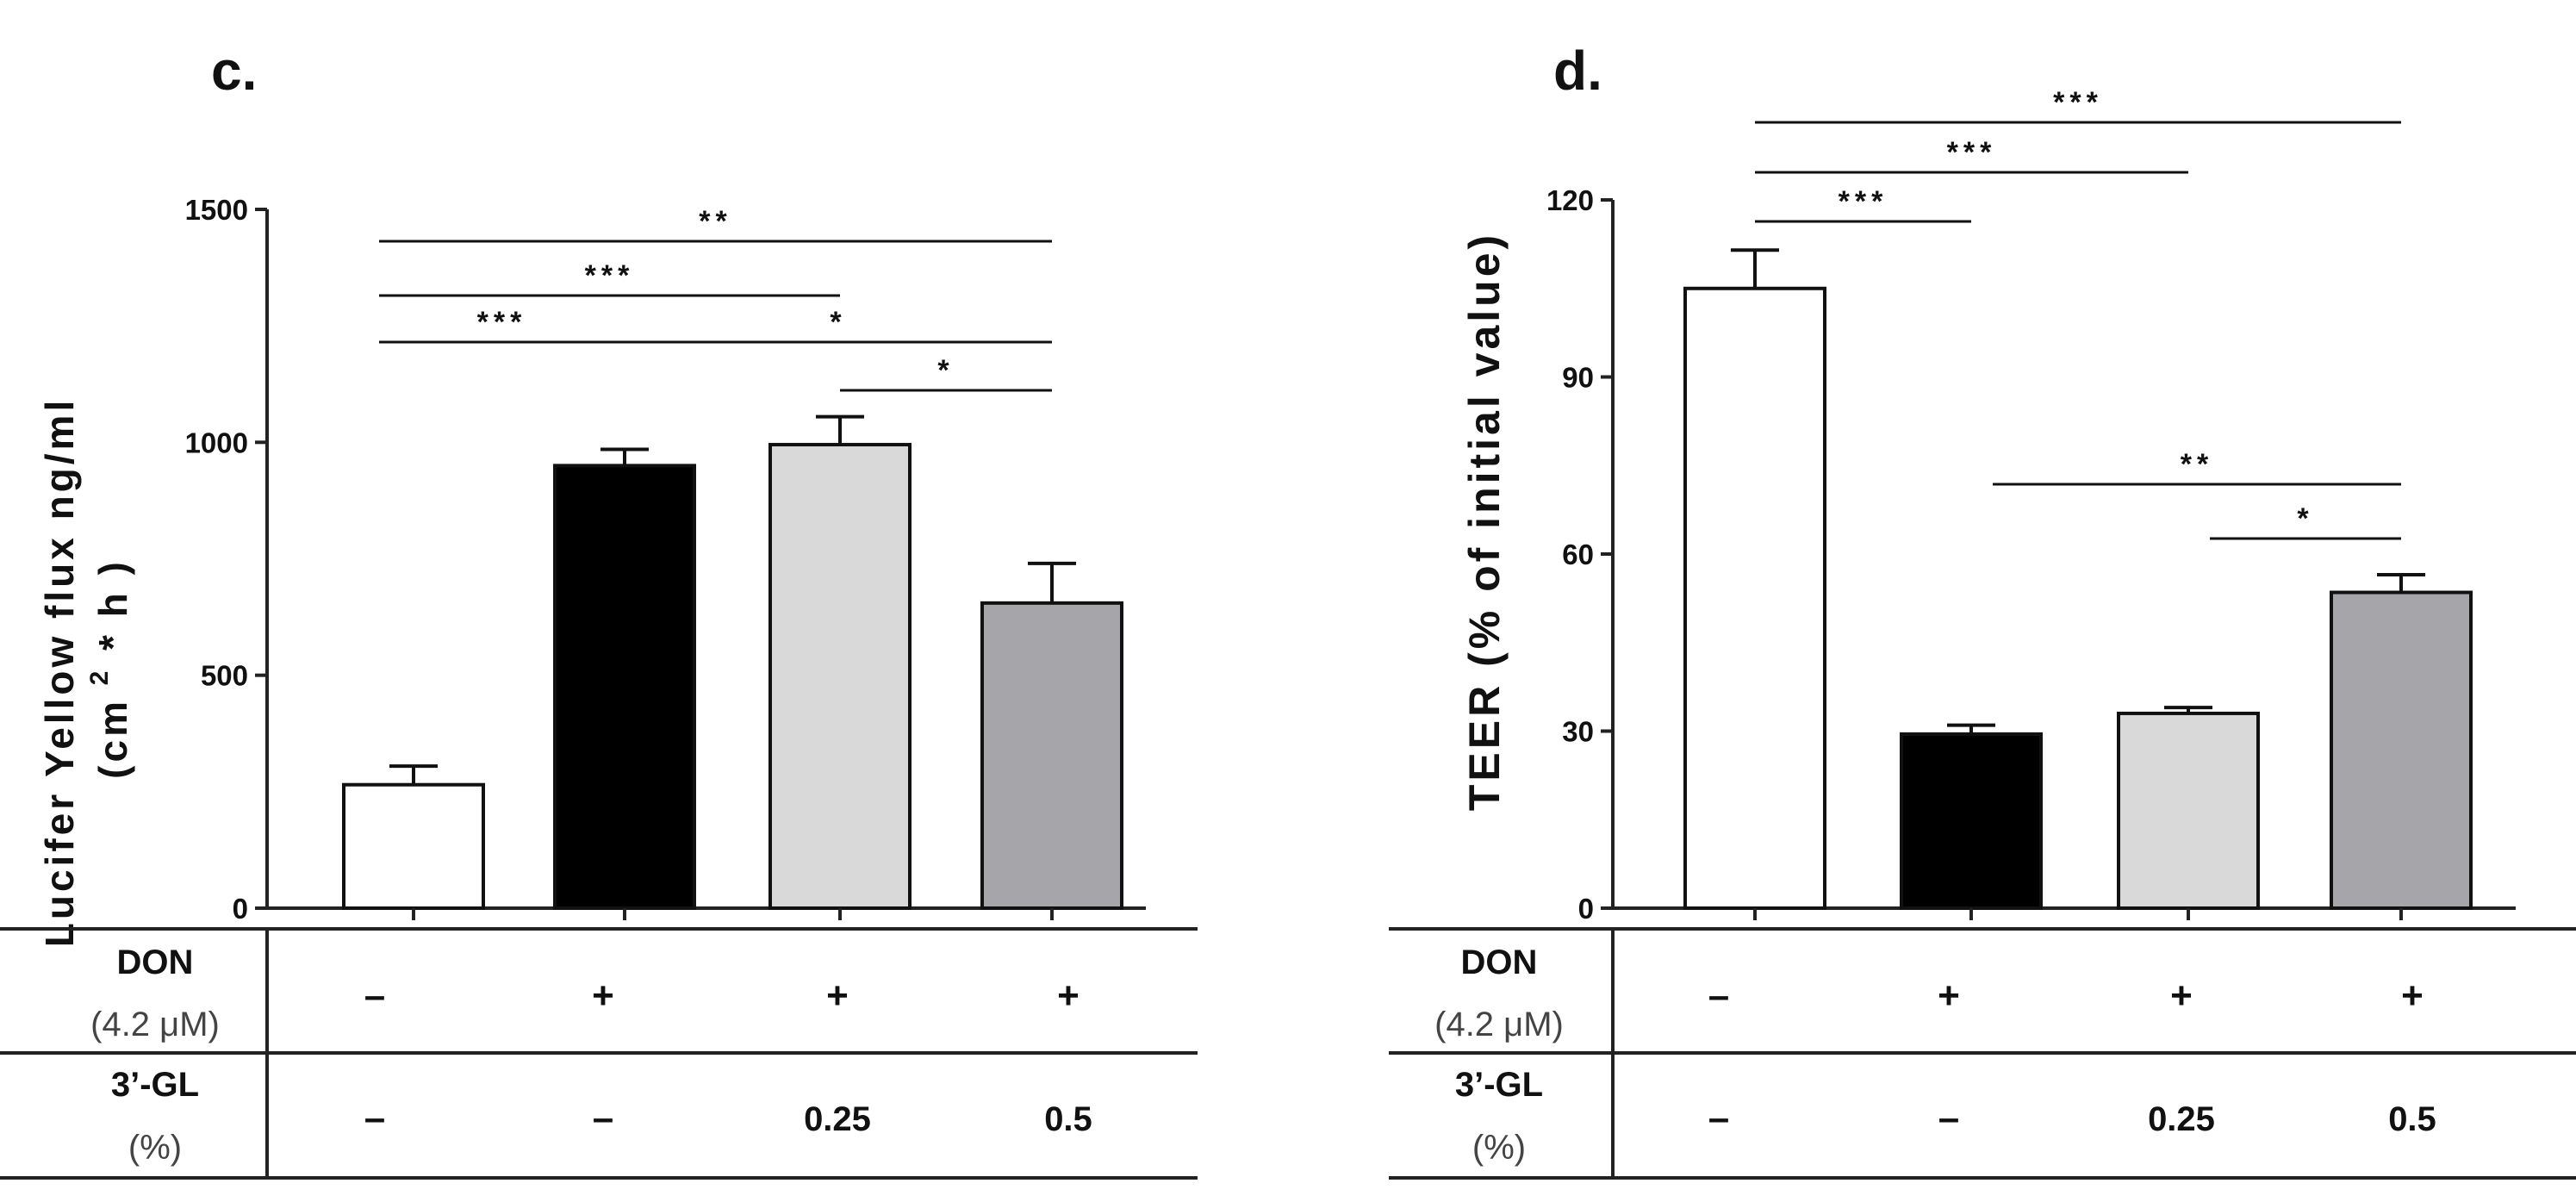 This screenshot has height=1202, width=2576. What do you see at coordinates (241, 909) in the screenshot?
I see `panel-c-y-tick-label: 0` at bounding box center [241, 909].